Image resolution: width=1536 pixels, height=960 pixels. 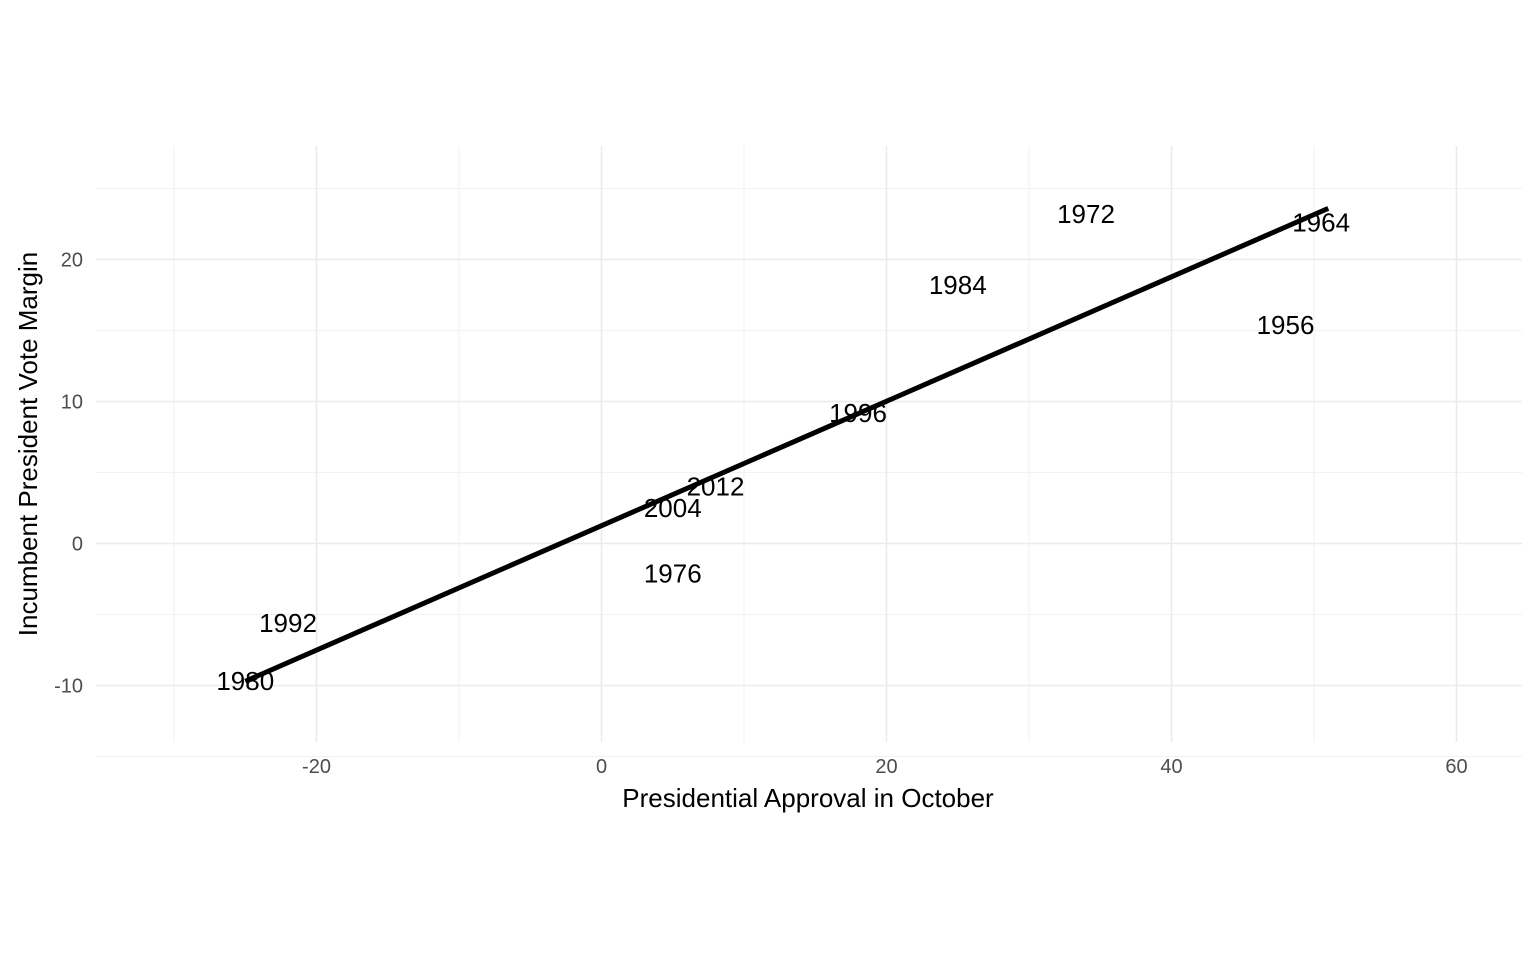 I want to click on x-tick-label: 20, so click(x=886, y=767).